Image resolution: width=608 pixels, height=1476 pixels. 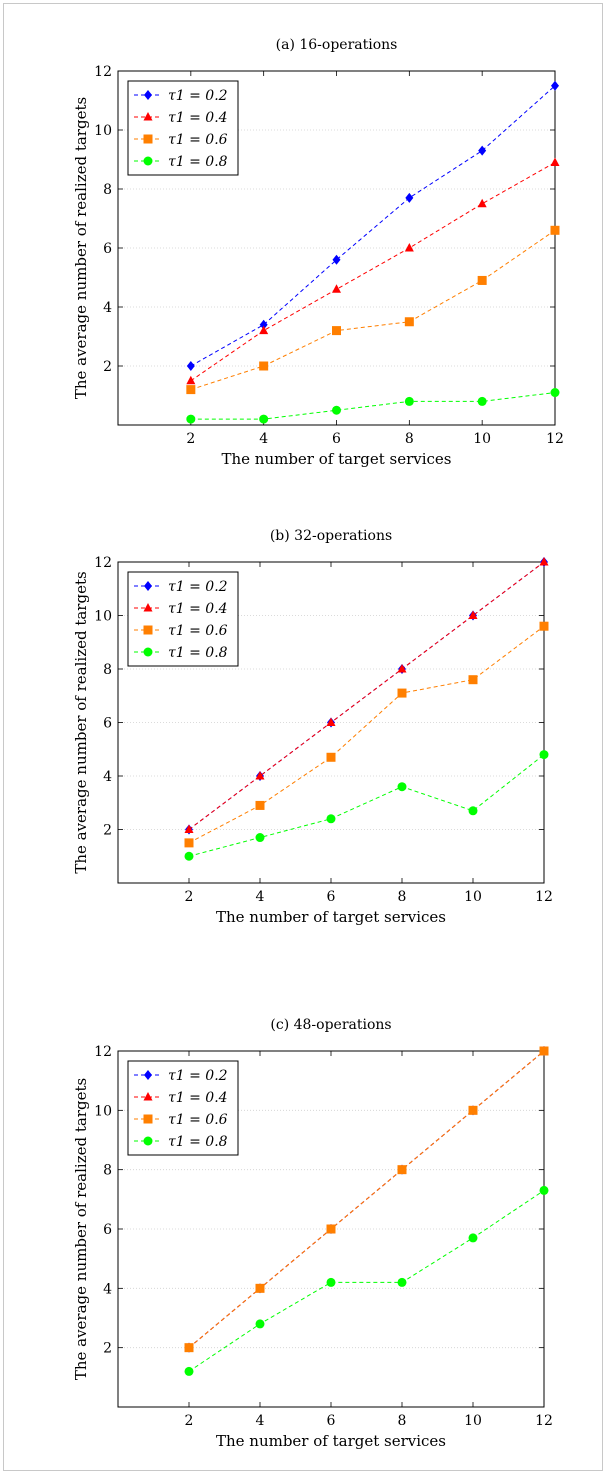 What do you see at coordinates (189, 1421) in the screenshot?
I see `x-tick-label: 2` at bounding box center [189, 1421].